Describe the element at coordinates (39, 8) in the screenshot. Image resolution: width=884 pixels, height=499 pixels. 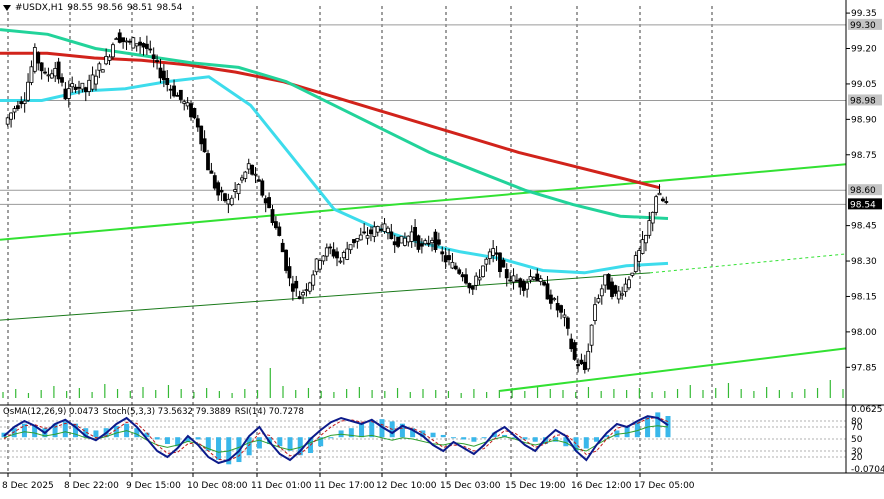
I see `symbol-title: #USDX,H1` at that location.